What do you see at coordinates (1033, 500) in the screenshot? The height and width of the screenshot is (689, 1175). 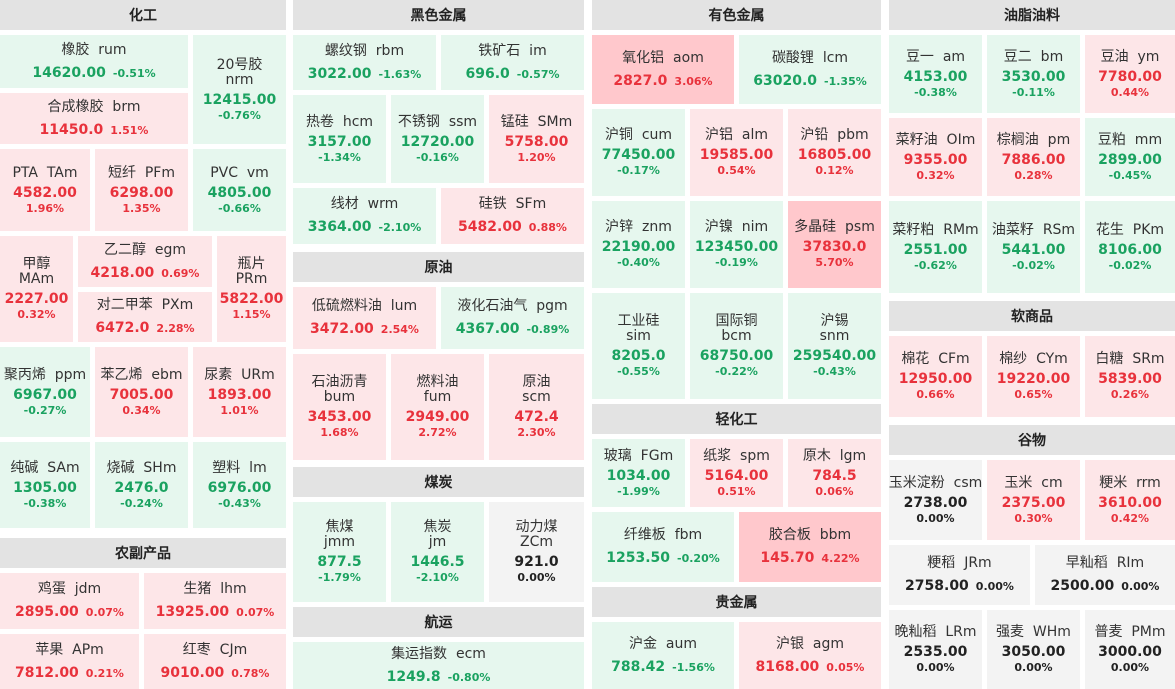 I see `quote-tile: 玉米 cm 2375.00 0.30%` at bounding box center [1033, 500].